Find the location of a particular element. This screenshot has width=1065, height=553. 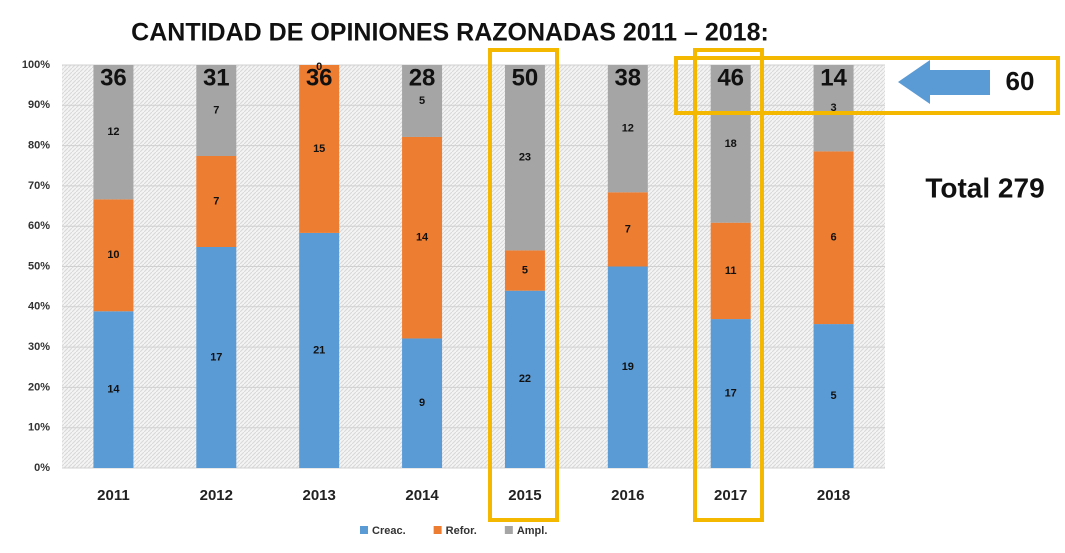

y-tick-label: 40% is located at coordinates (39, 307).